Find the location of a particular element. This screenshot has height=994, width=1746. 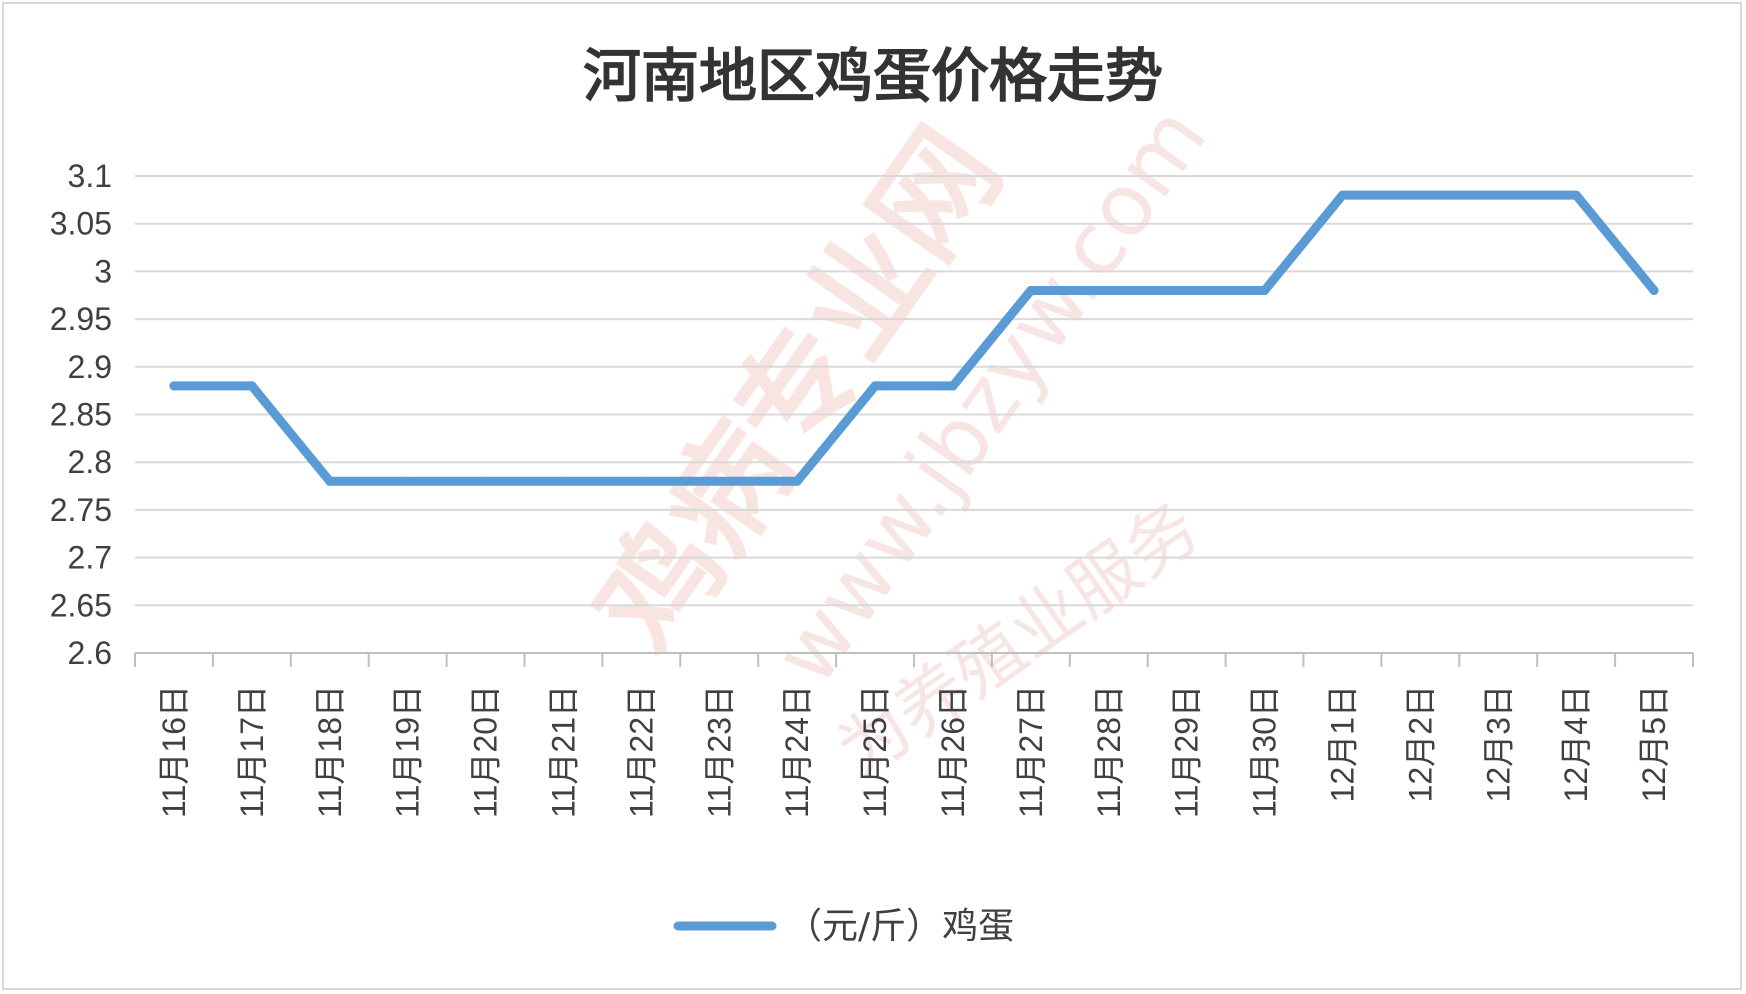

x-tick-label: 11月16日 is located at coordinates (174, 751).